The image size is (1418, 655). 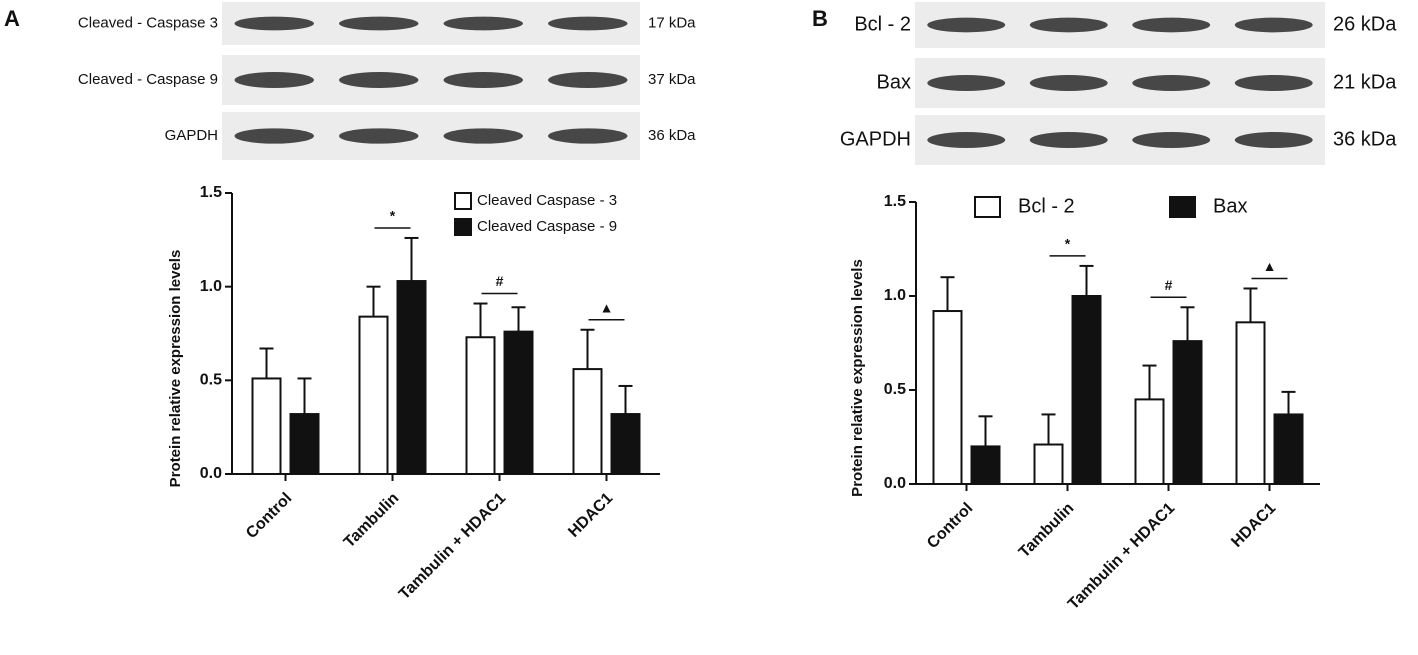 What do you see at coordinates (672, 79) in the screenshot?
I see `blot-size: 37 kDa` at bounding box center [672, 79].